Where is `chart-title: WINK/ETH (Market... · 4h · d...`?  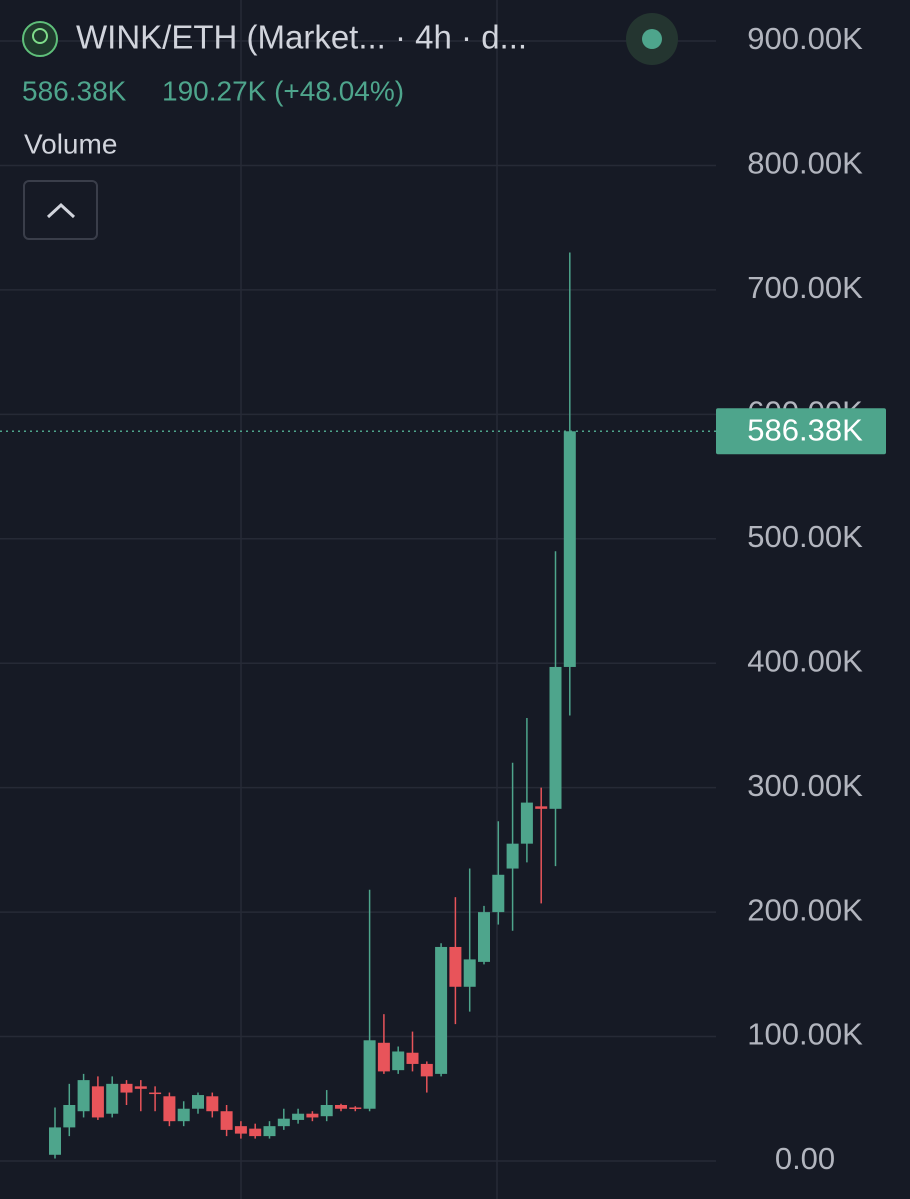
chart-title: WINK/ETH (Market... · 4h · d... is located at coordinates (301, 37).